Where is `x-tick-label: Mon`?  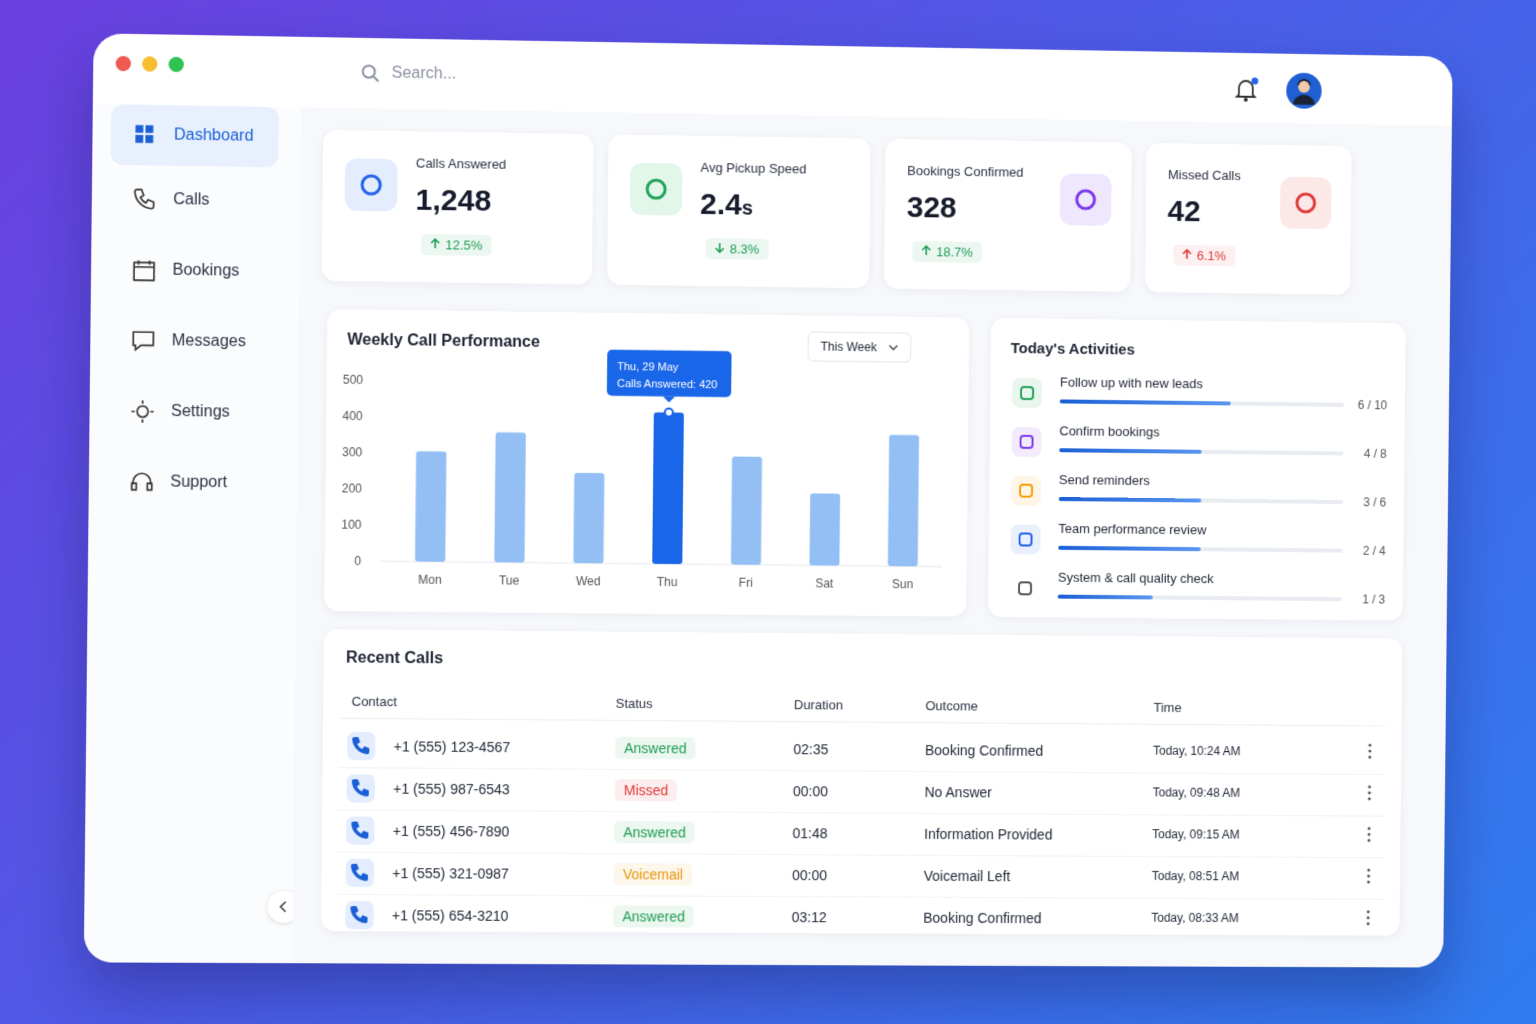 x-tick-label: Mon is located at coordinates (430, 580).